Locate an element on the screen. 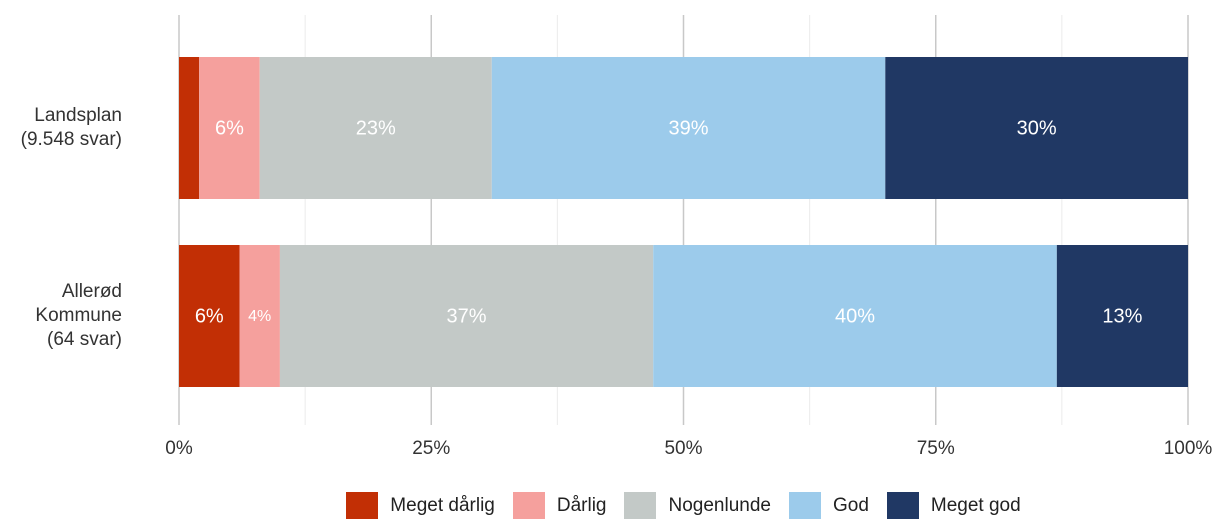 The image size is (1217, 519). legend-label: Meget dårlig is located at coordinates (442, 505).